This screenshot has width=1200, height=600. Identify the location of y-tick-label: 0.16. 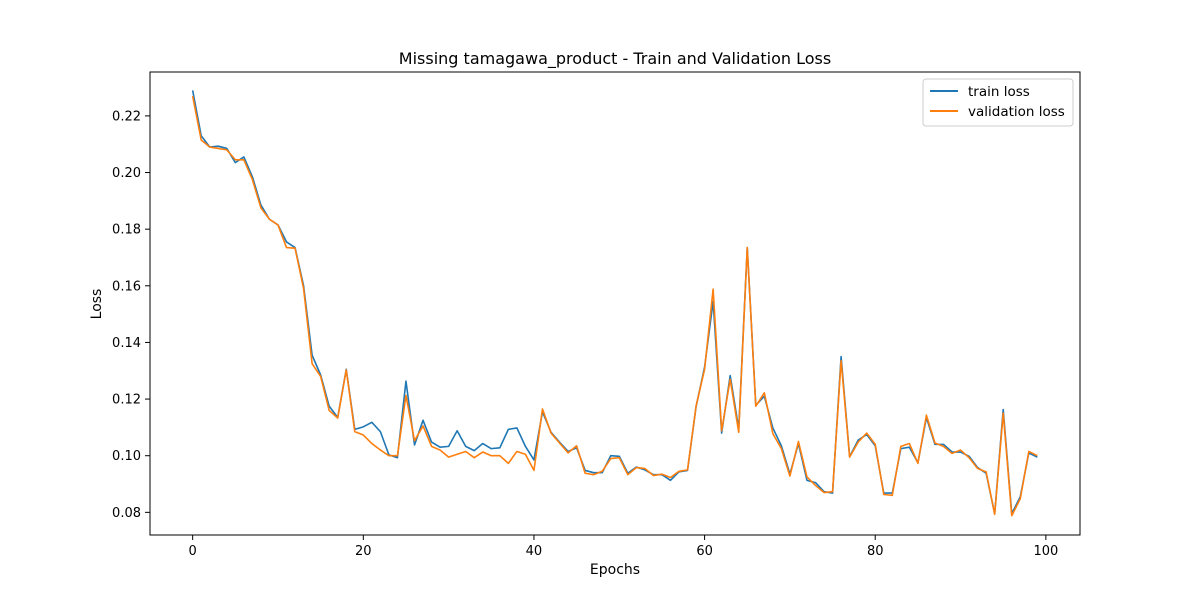
(126, 286).